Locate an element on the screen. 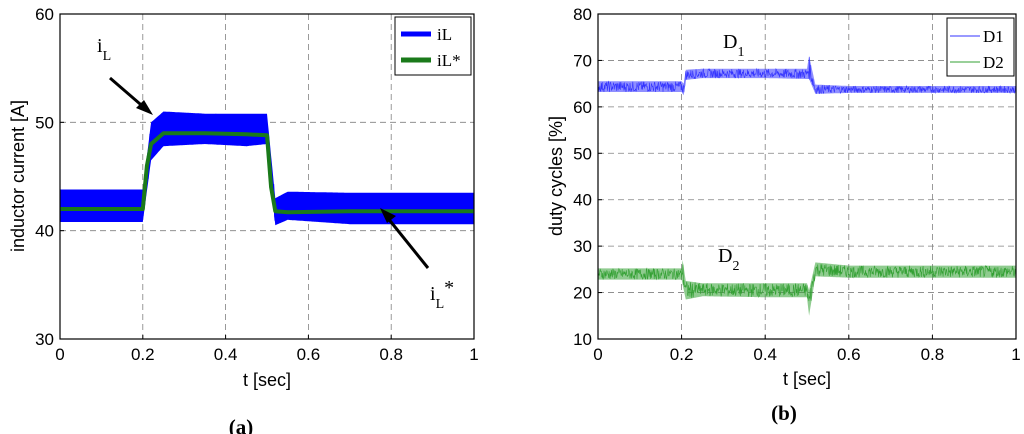 The height and width of the screenshot is (434, 1024). panel-b-series-d1-band is located at coordinates (807, 75).